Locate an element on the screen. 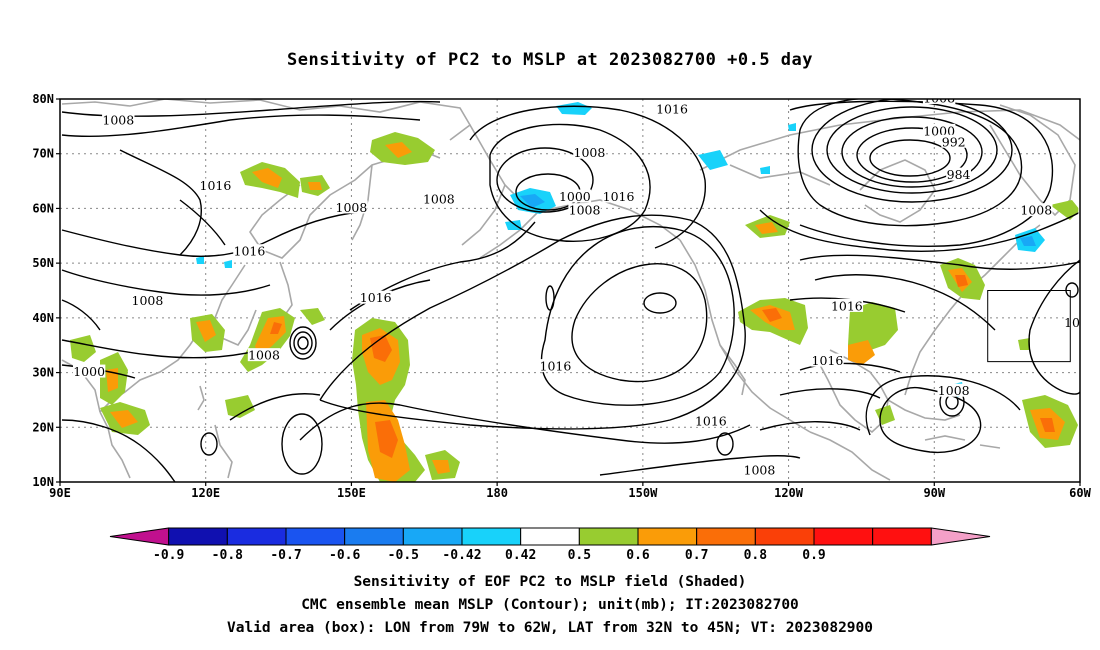 The width and height of the screenshot is (1100, 650). colorbar is located at coordinates (550, 536).